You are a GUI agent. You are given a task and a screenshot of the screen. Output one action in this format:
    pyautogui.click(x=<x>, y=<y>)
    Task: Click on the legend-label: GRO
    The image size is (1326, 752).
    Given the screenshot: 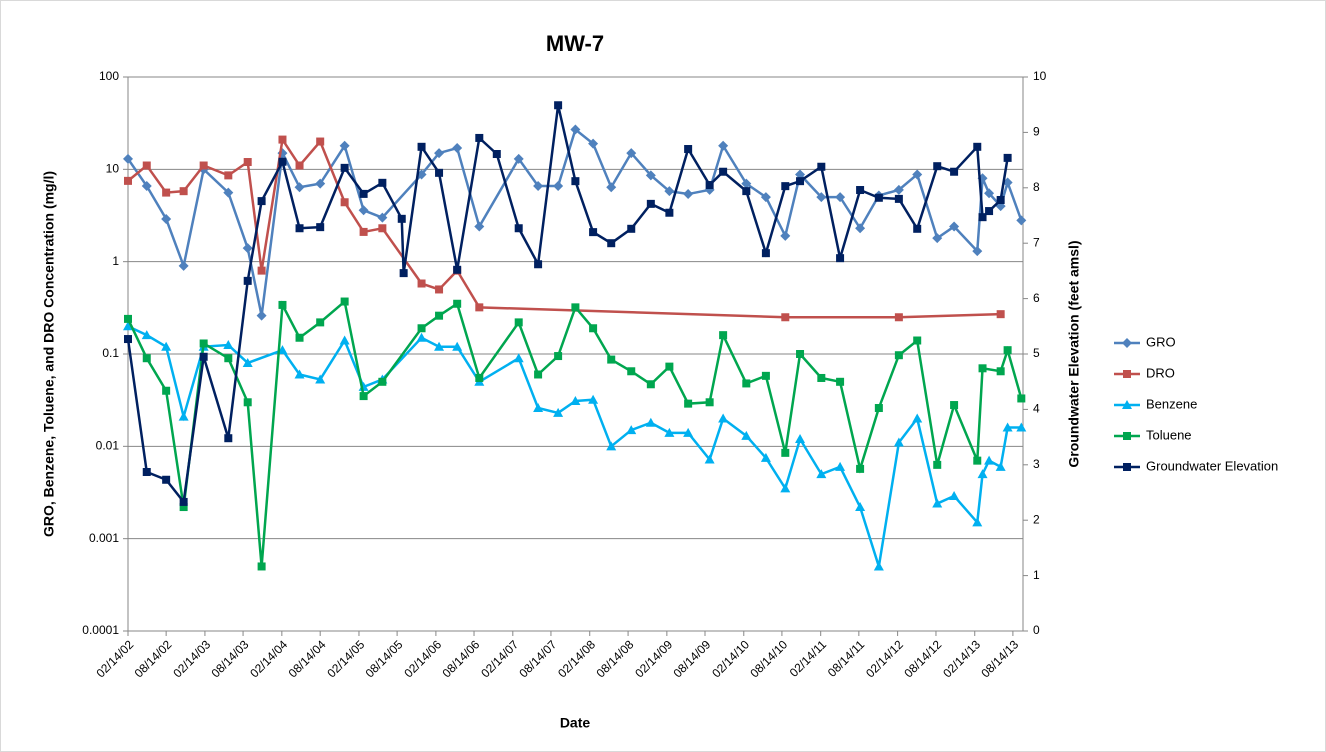 What is the action you would take?
    pyautogui.click(x=1161, y=341)
    